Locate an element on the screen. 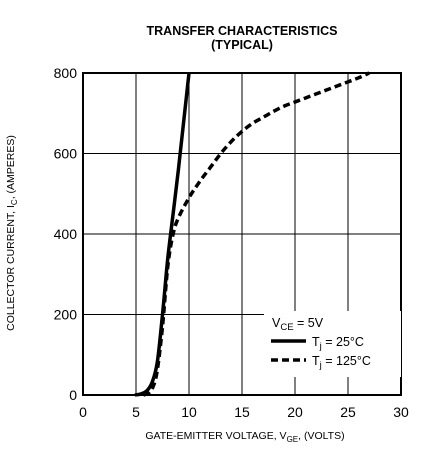  x-tick-label-5: 25 is located at coordinates (348, 412).